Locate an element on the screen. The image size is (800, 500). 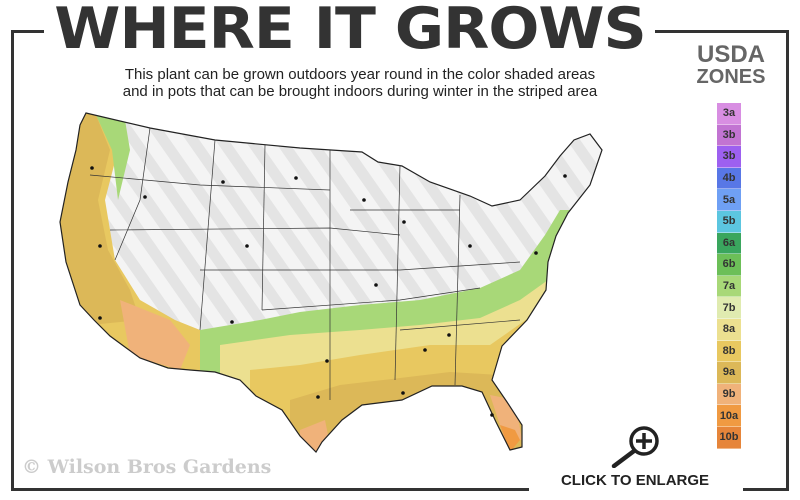
legend-zone-4b: 4b is located at coordinates (729, 178).